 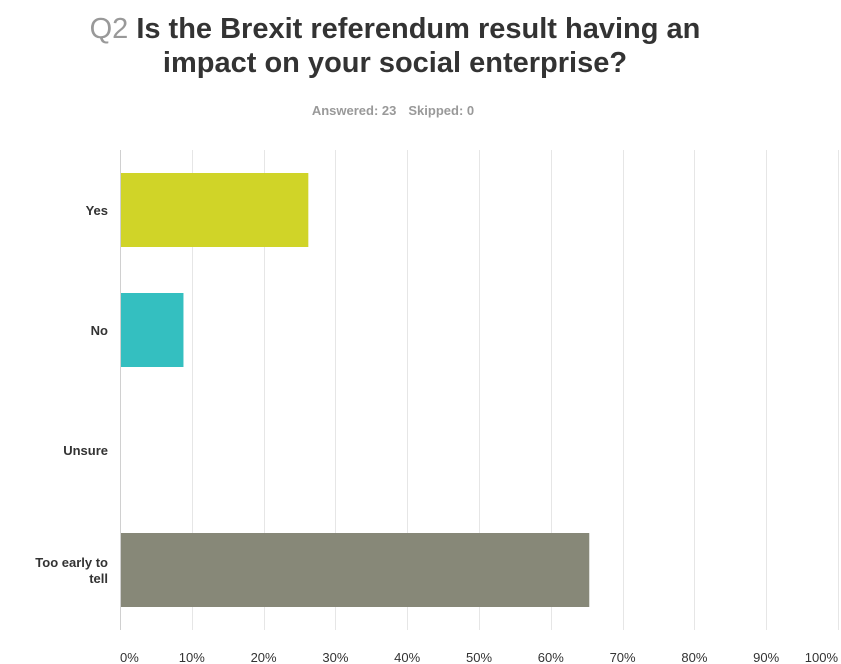 I want to click on category-label: Yes, so click(x=97, y=210).